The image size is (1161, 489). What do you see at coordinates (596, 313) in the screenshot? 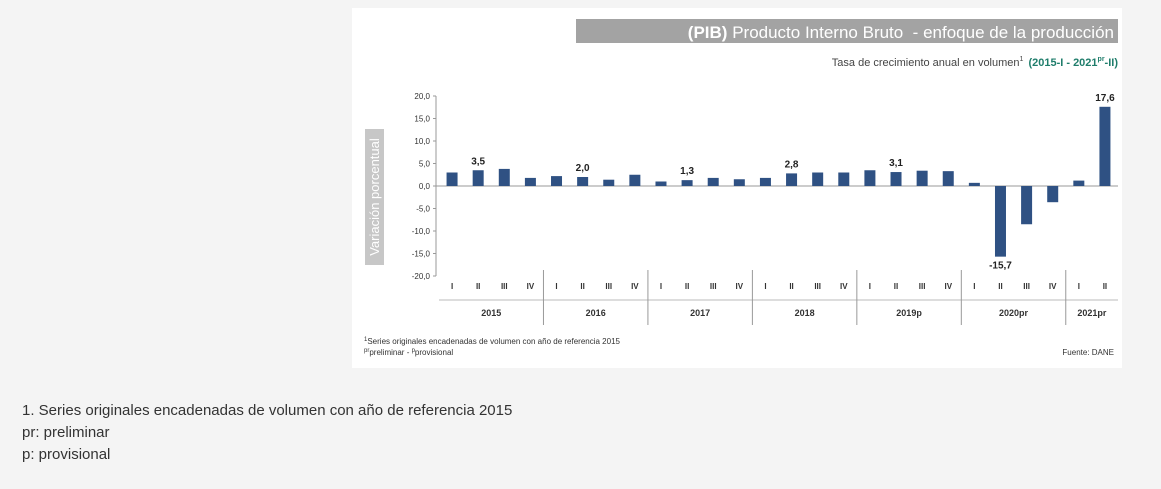
I see `year-label: 2016` at bounding box center [596, 313].